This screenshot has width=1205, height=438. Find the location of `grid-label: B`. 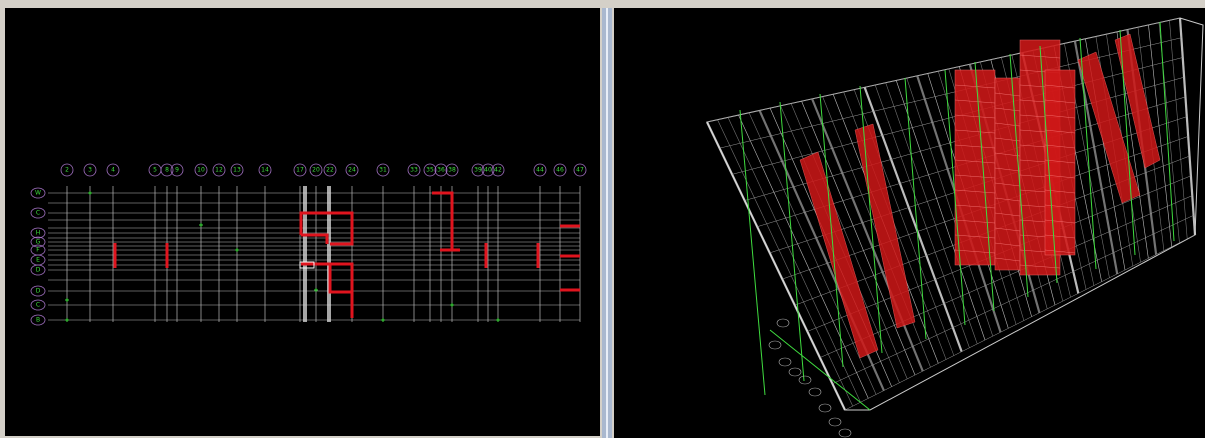

grid-label: B is located at coordinates (38, 320).